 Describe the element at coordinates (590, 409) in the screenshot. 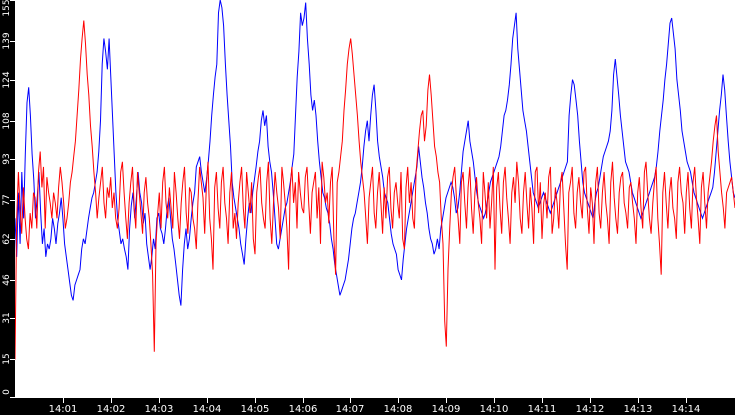

I see `x-tick-label: 14:12` at that location.